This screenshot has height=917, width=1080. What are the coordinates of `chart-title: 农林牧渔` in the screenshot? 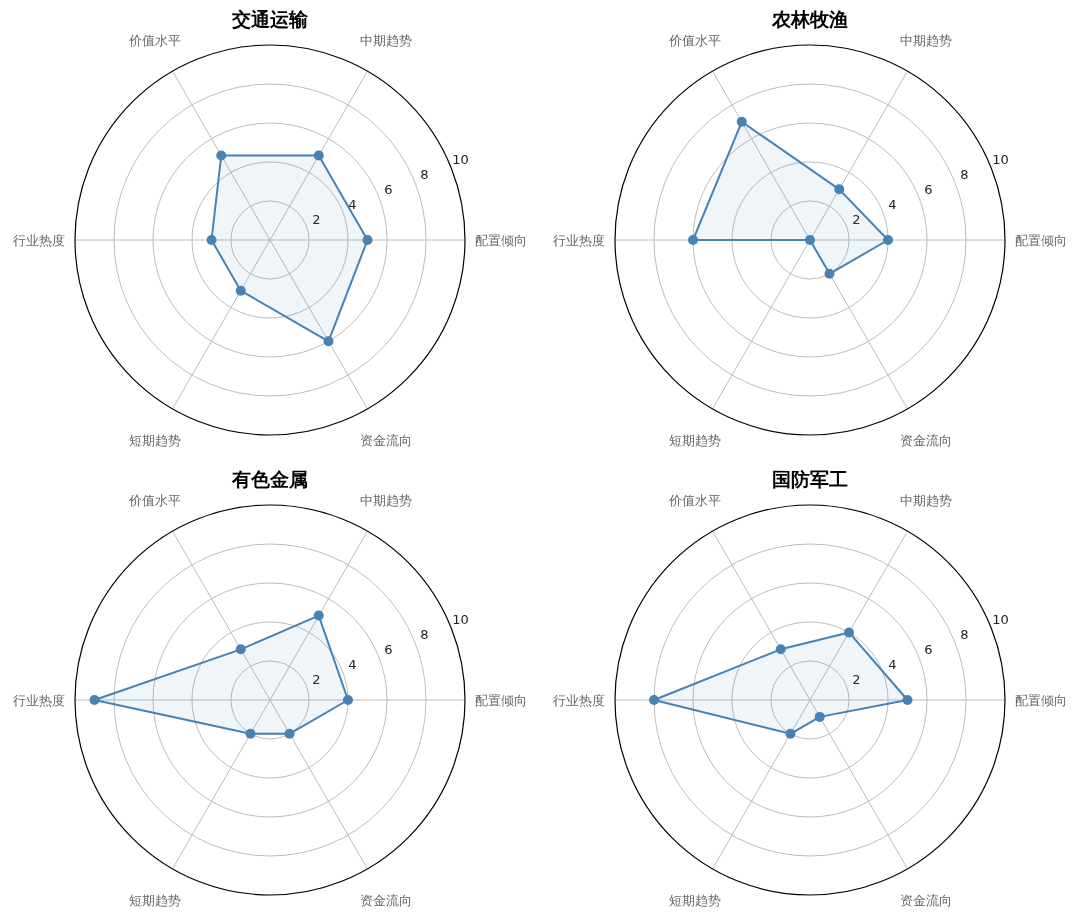 It's located at (809, 19).